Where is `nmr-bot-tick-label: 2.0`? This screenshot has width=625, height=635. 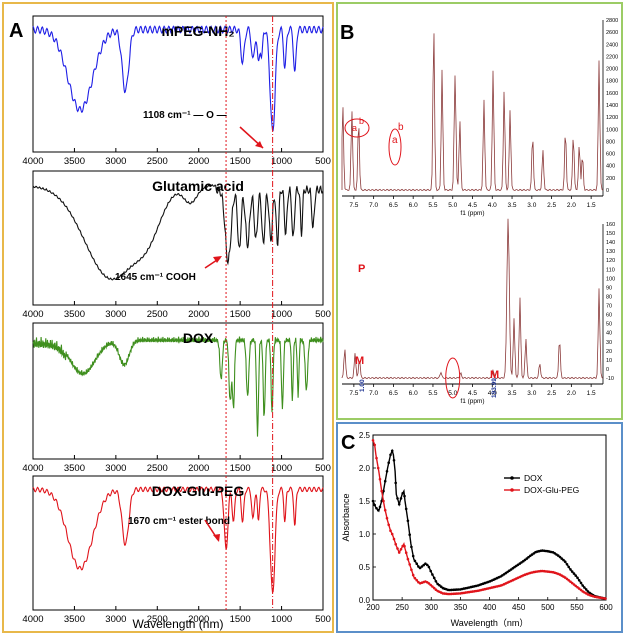 nmr-bot-tick-label: 2.0 is located at coordinates (571, 393).